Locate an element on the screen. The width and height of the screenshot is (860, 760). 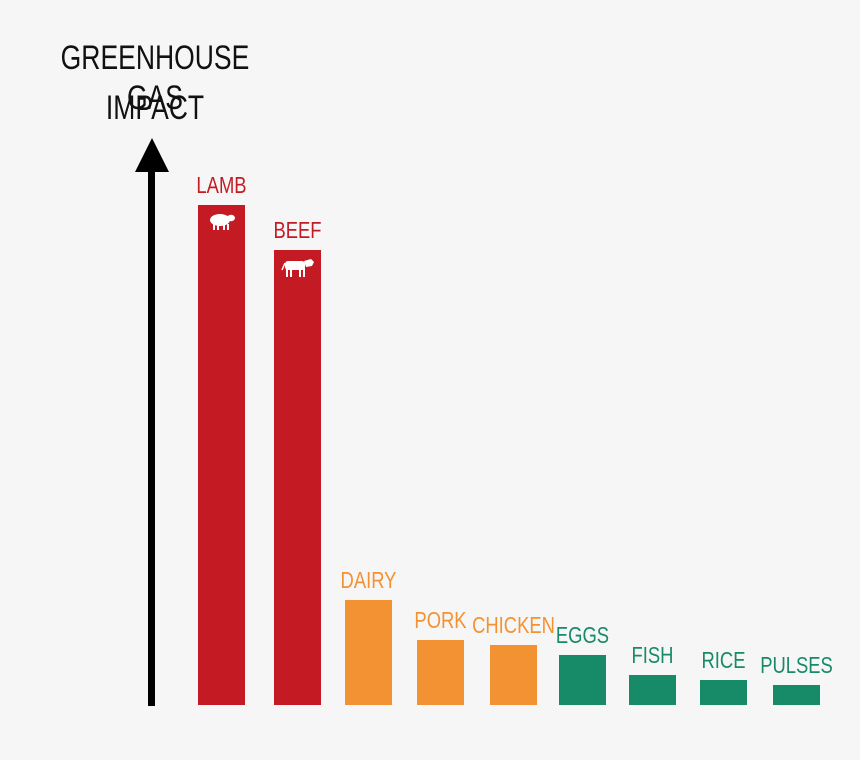
sheep-icon is located at coordinates (222, 223).